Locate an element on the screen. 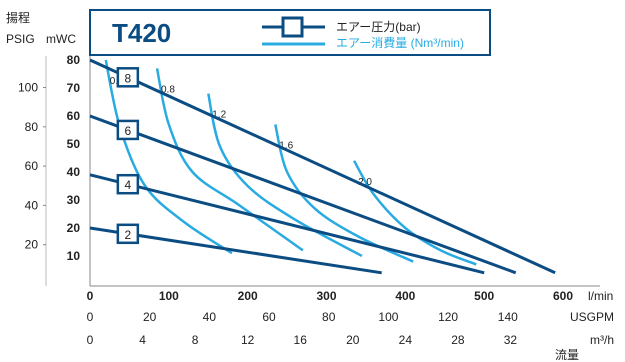 This screenshot has width=625, height=362. y-tick-mwc: 80 is located at coordinates (74, 60).